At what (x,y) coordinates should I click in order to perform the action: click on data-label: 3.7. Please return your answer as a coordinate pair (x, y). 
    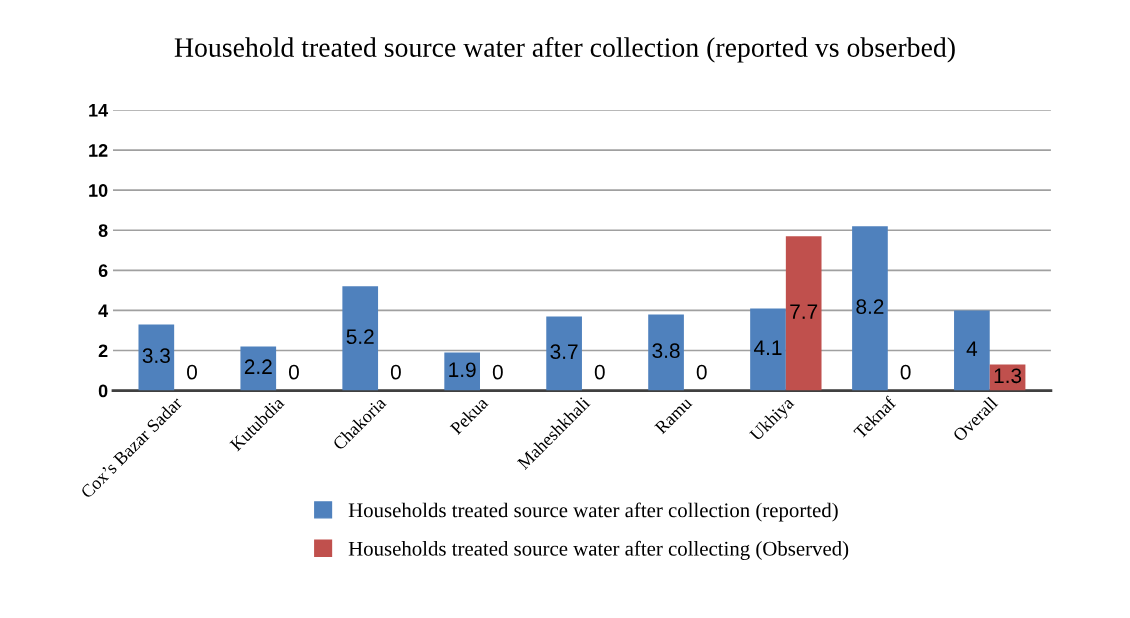
    Looking at the image, I should click on (564, 352).